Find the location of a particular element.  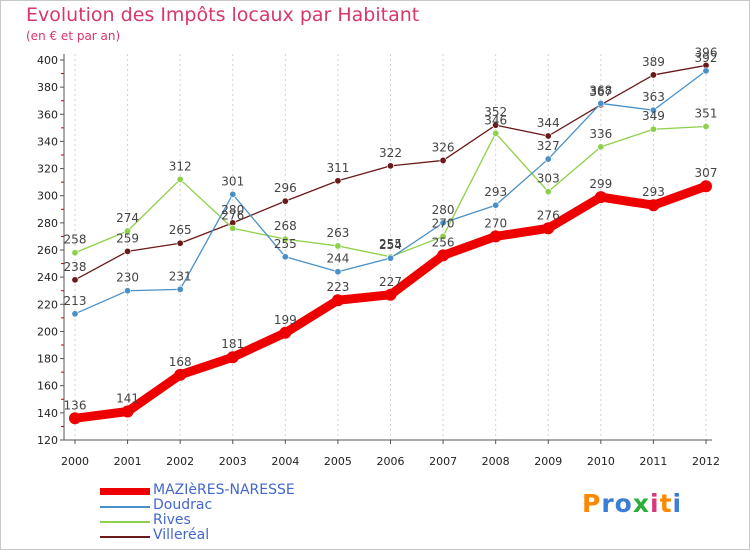

data-label: 265 is located at coordinates (180, 230).